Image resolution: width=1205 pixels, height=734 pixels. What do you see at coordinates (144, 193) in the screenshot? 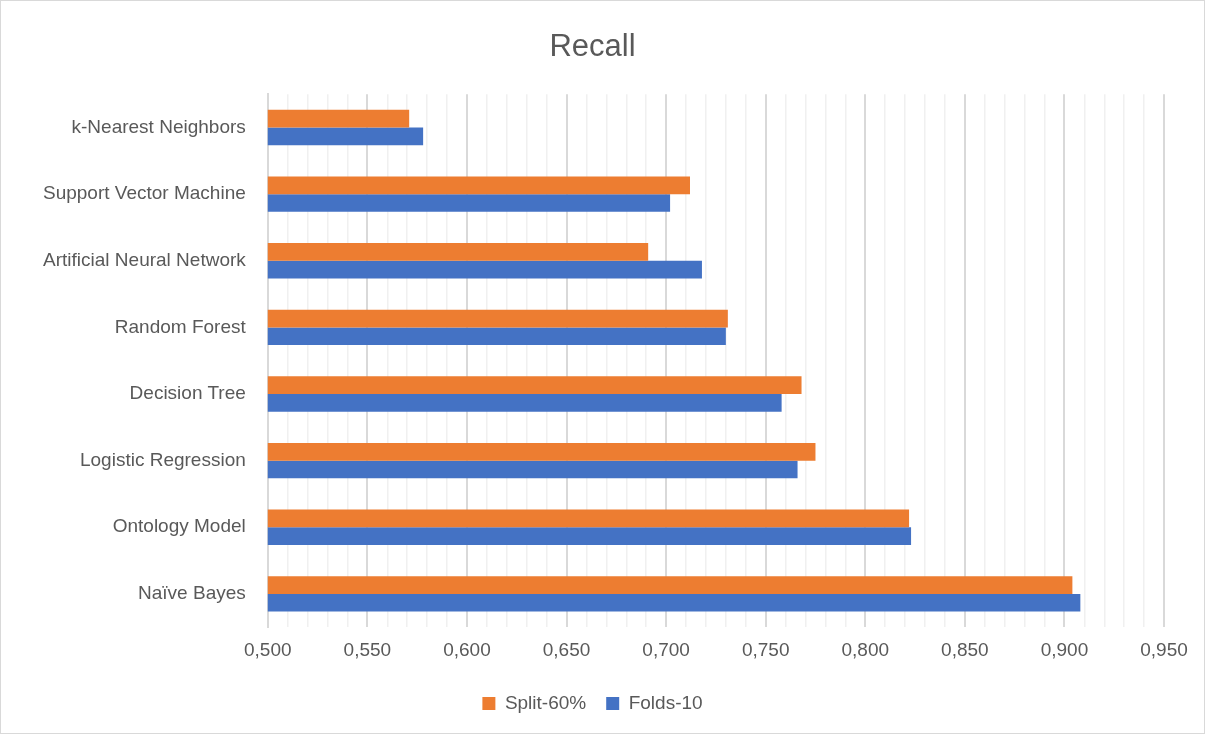
I see `y-tick-label: Support Vector Machine` at bounding box center [144, 193].